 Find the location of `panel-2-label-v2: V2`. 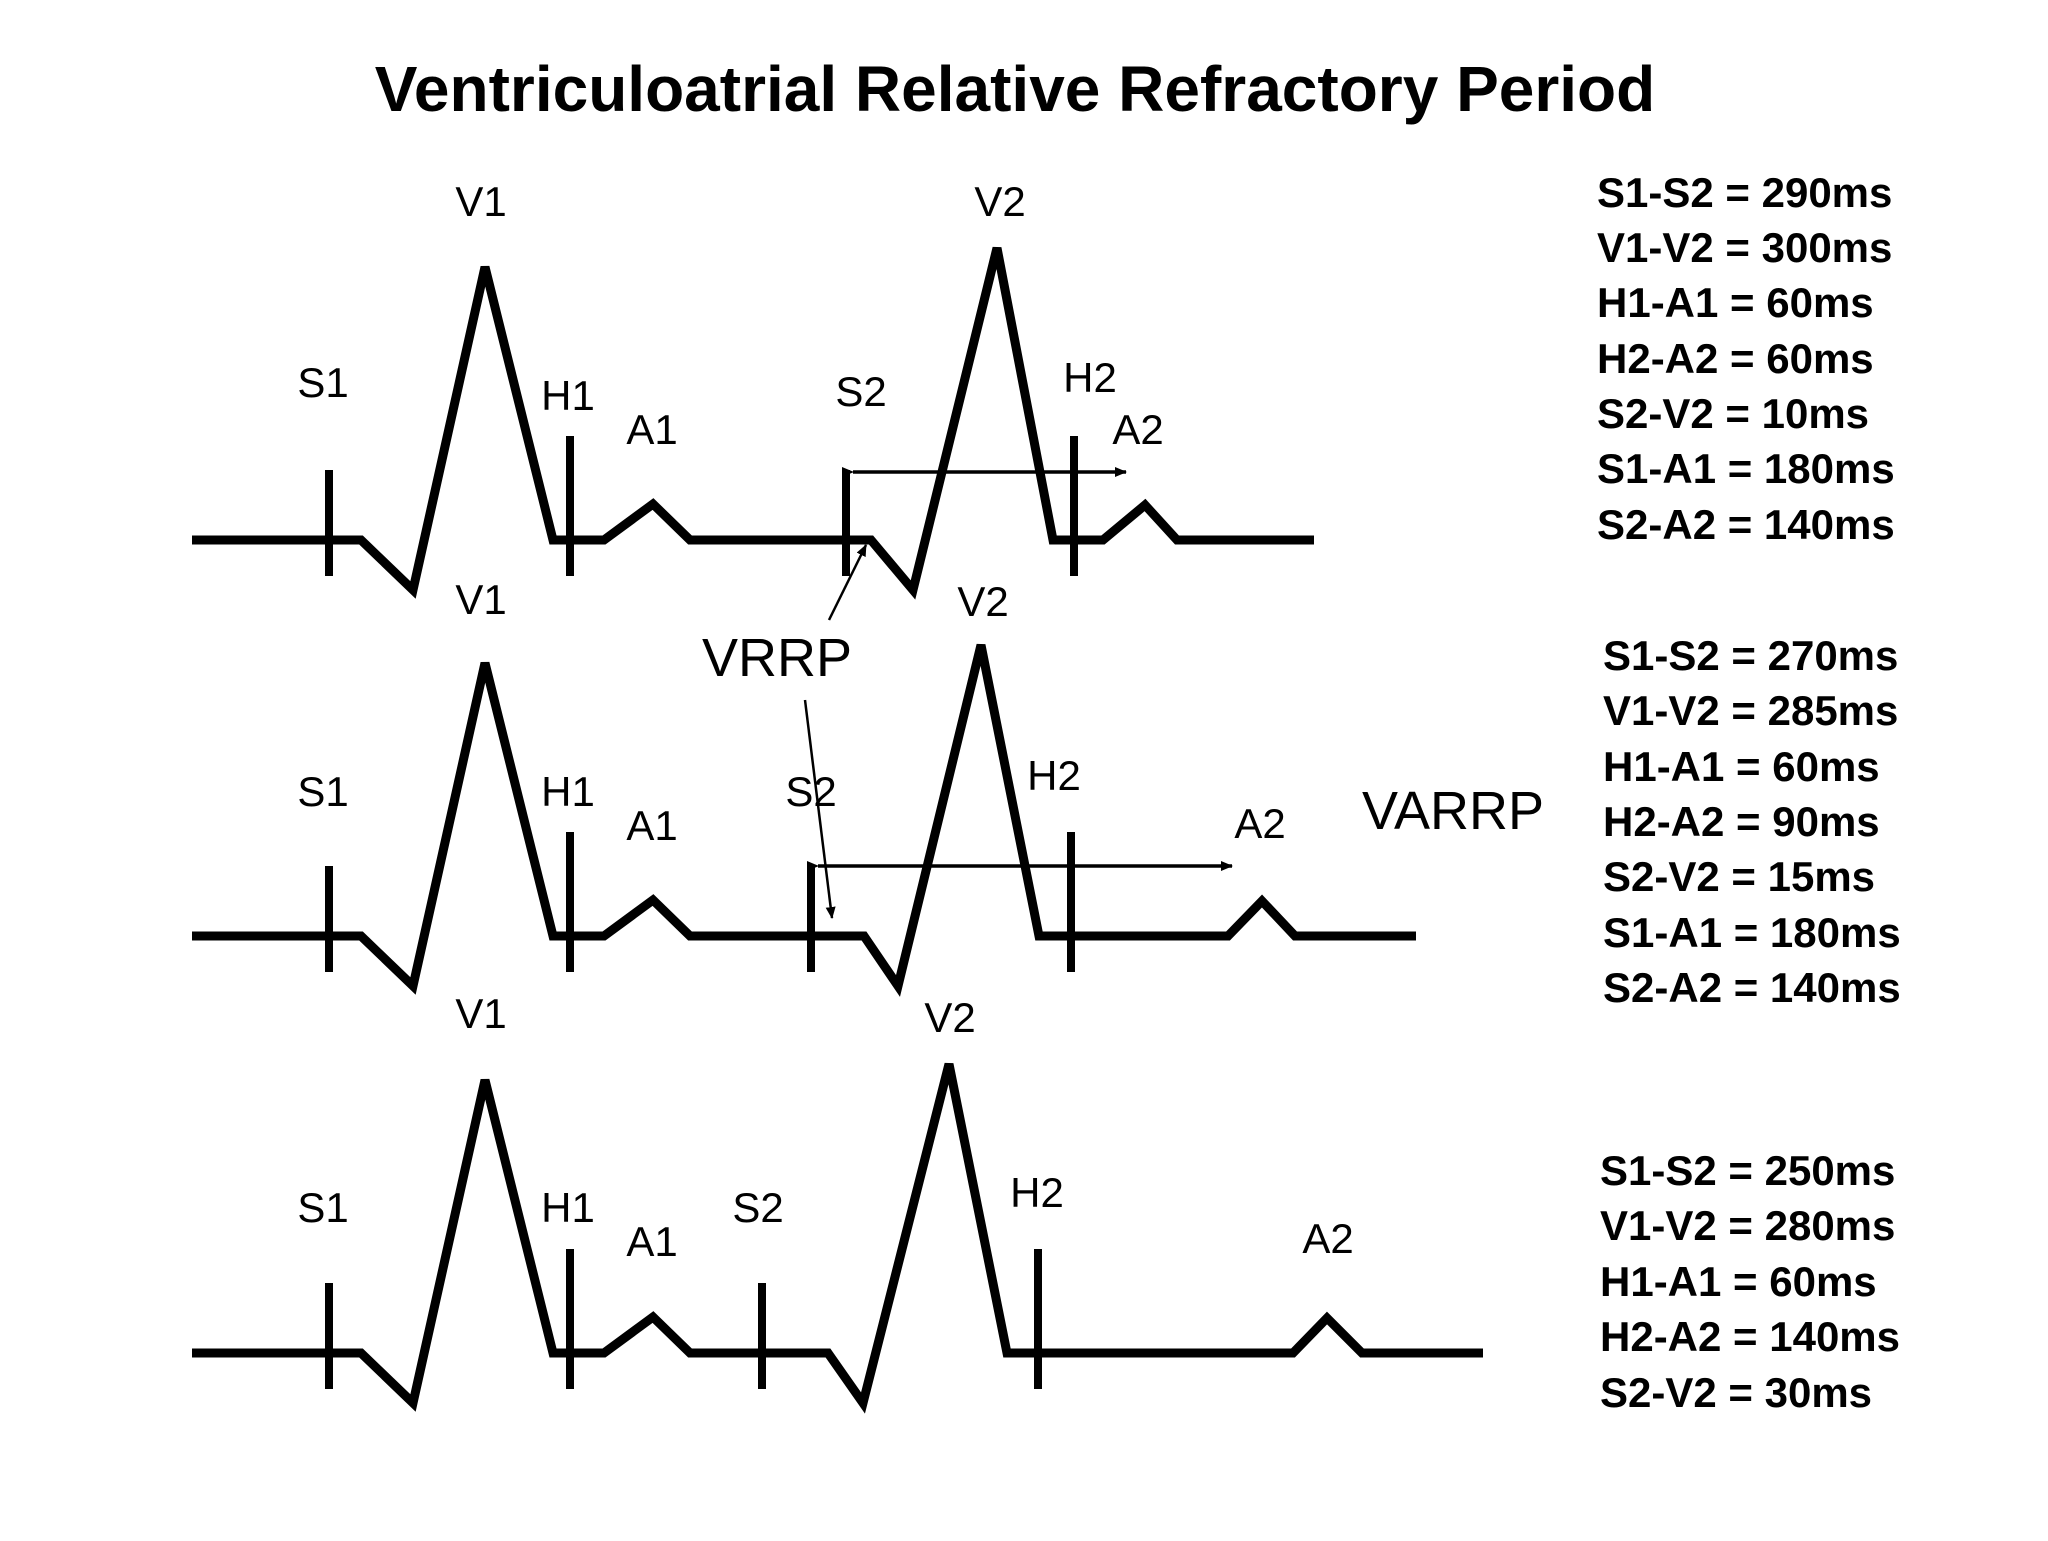

panel-2-label-v2: V2 is located at coordinates (982, 601).